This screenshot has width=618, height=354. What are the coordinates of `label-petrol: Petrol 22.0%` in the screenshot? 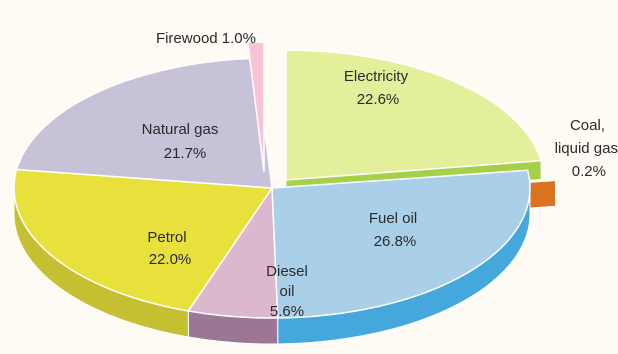 It's located at (169, 248).